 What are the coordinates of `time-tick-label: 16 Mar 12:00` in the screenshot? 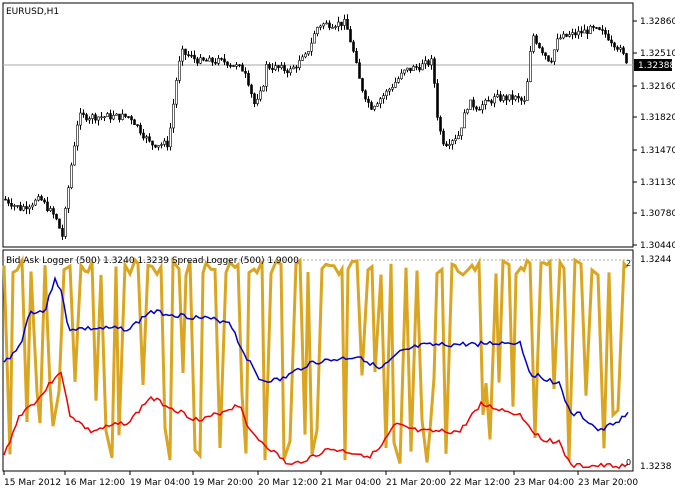 It's located at (95, 483).